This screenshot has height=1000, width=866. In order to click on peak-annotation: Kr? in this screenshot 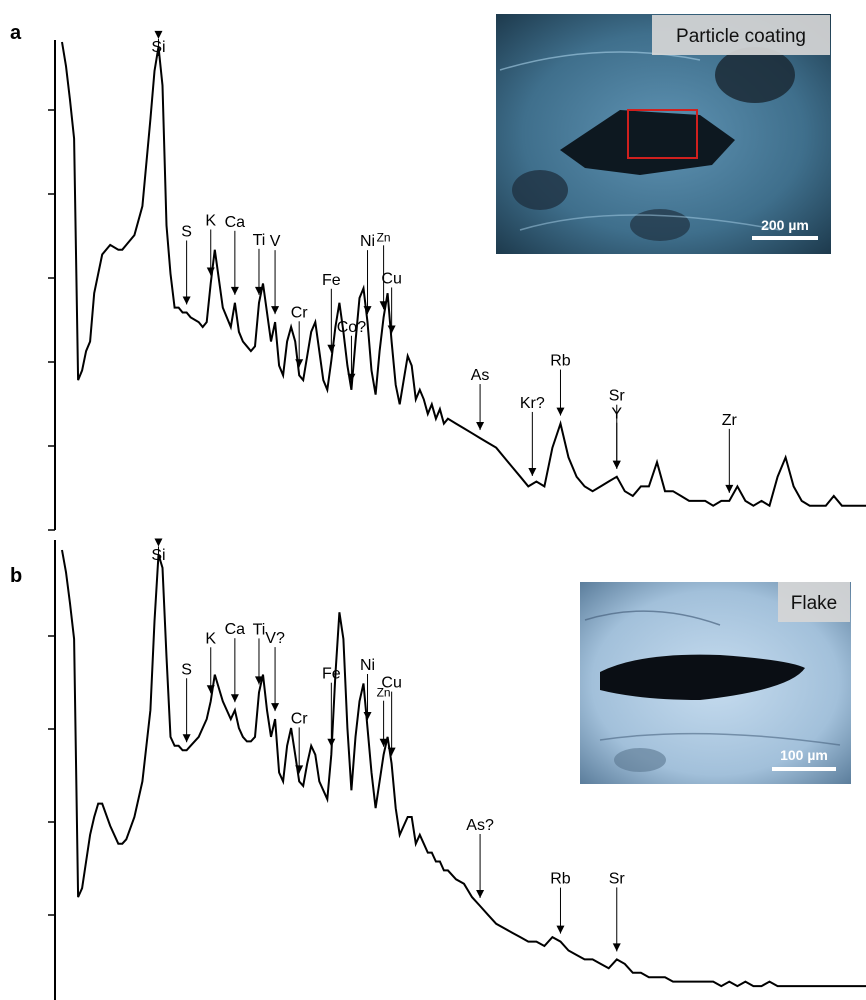, I will do `click(532, 435)`.